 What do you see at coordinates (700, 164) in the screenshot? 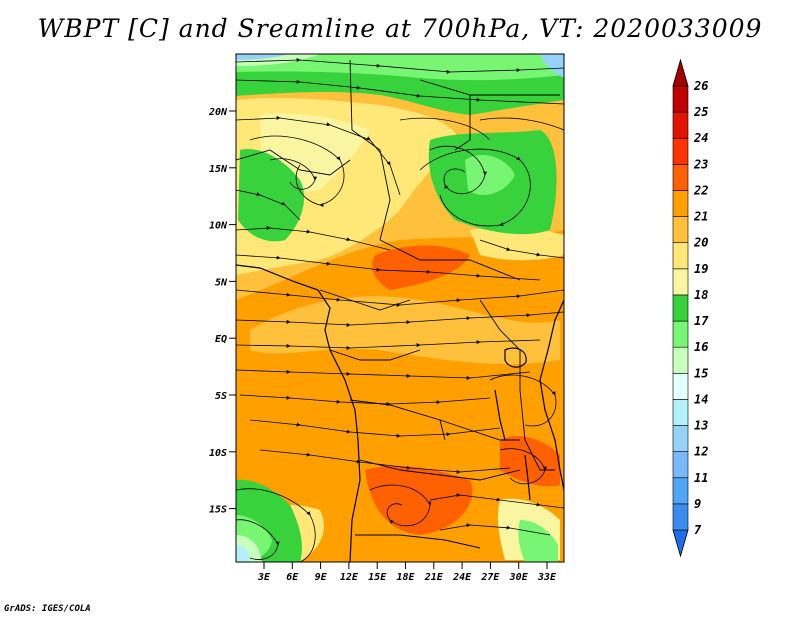
I see `colorbar-label: 23` at bounding box center [700, 164].